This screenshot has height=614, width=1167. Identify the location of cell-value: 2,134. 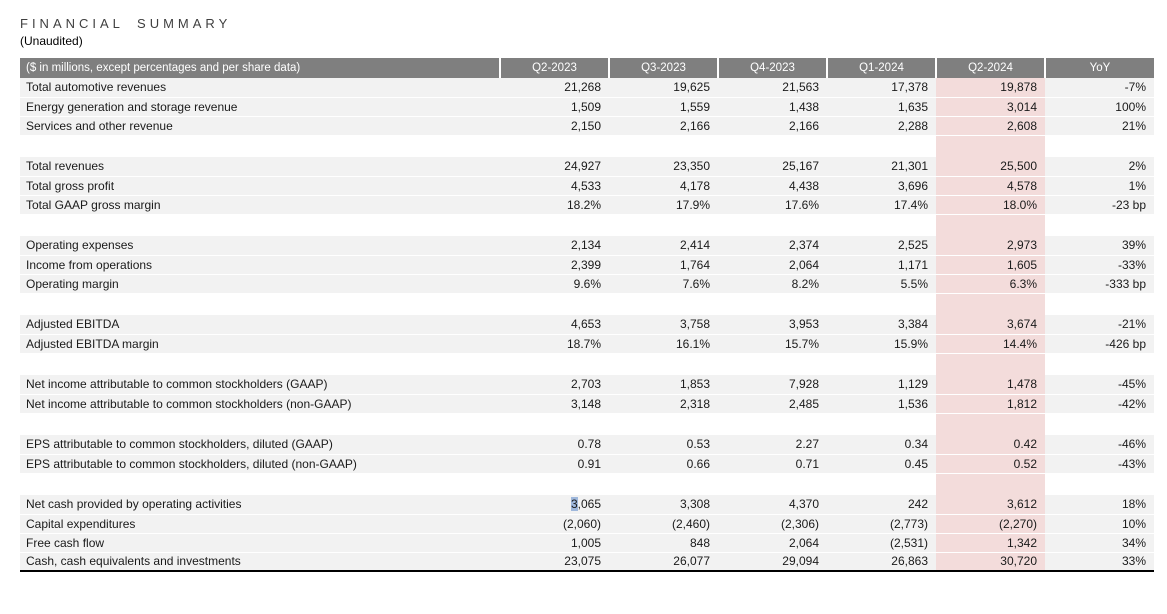
(554, 246).